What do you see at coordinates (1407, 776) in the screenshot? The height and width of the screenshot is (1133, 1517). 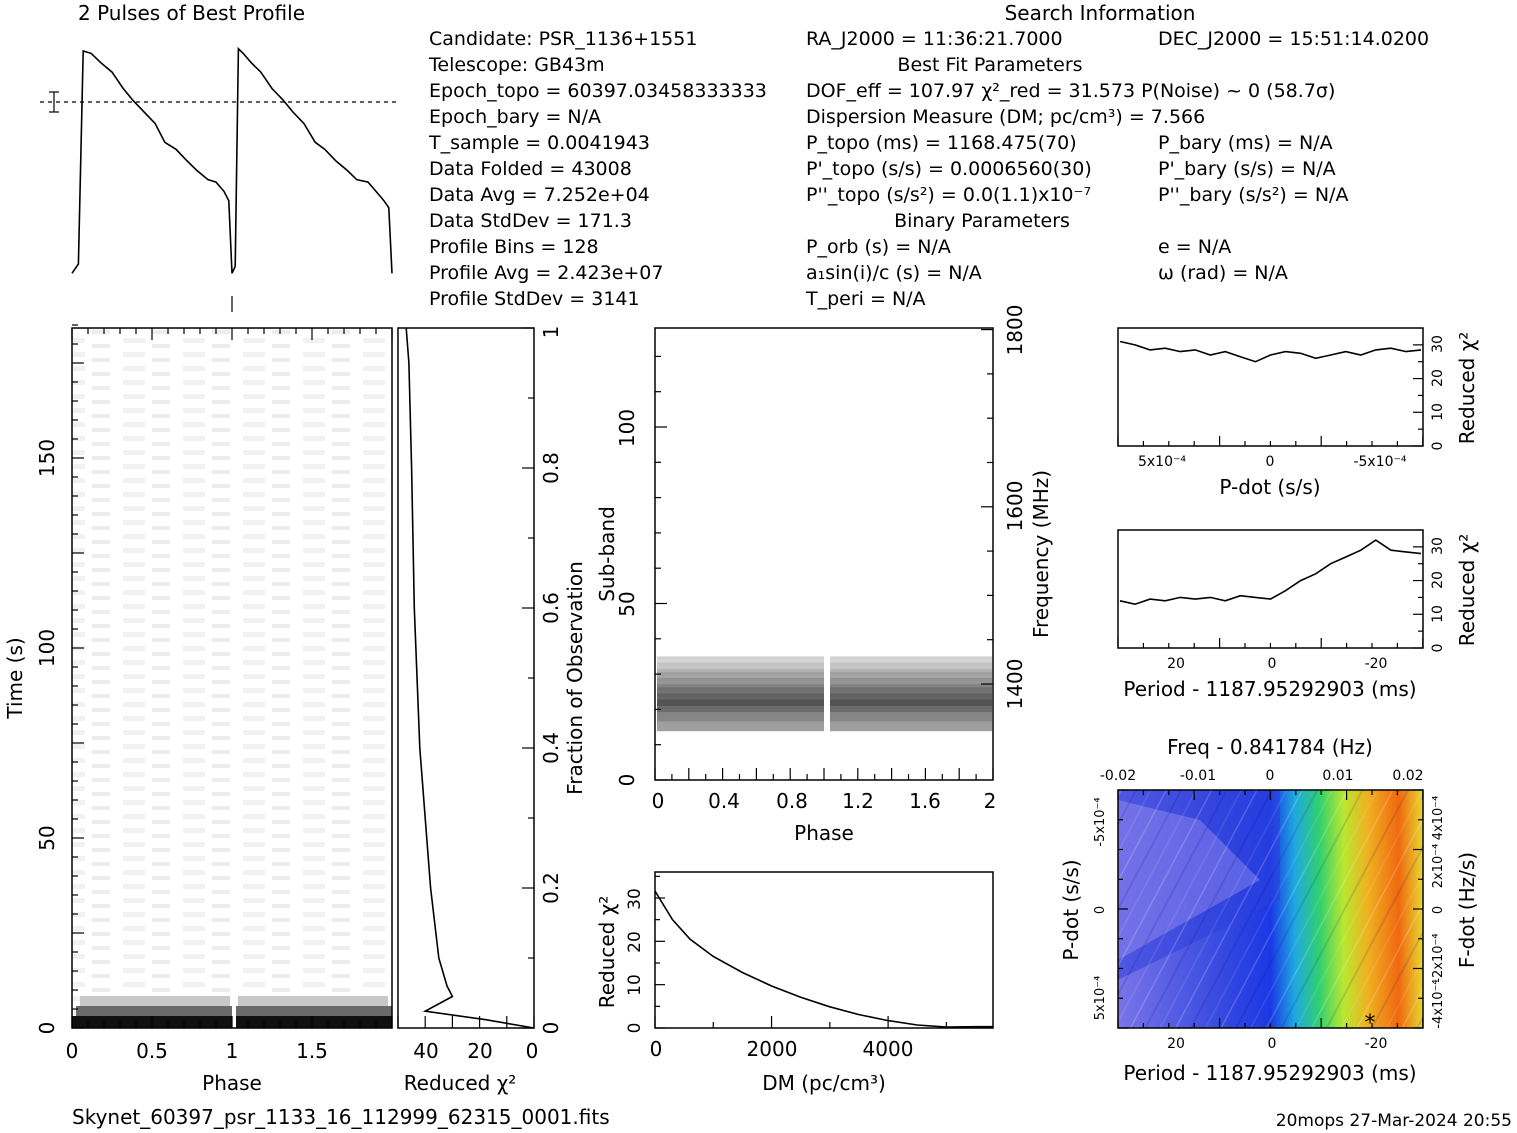 I see `freq-tick-label: 0.02` at bounding box center [1407, 776].